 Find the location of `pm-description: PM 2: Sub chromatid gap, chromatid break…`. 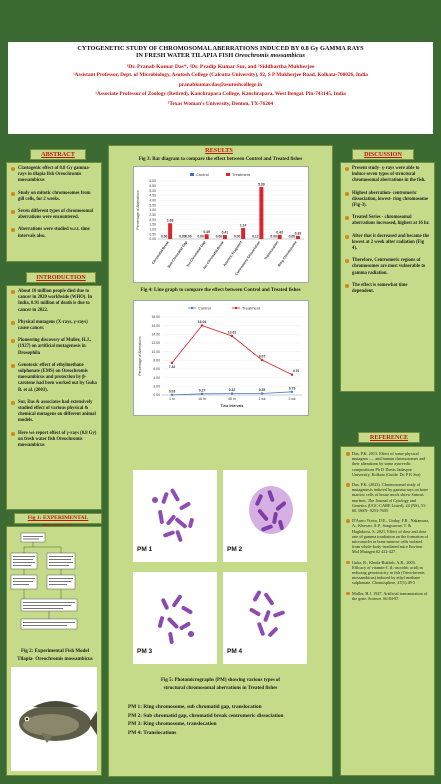

pm-description: PM 2: Sub chromatid gap, chromatid break… is located at coordinates (206, 715).